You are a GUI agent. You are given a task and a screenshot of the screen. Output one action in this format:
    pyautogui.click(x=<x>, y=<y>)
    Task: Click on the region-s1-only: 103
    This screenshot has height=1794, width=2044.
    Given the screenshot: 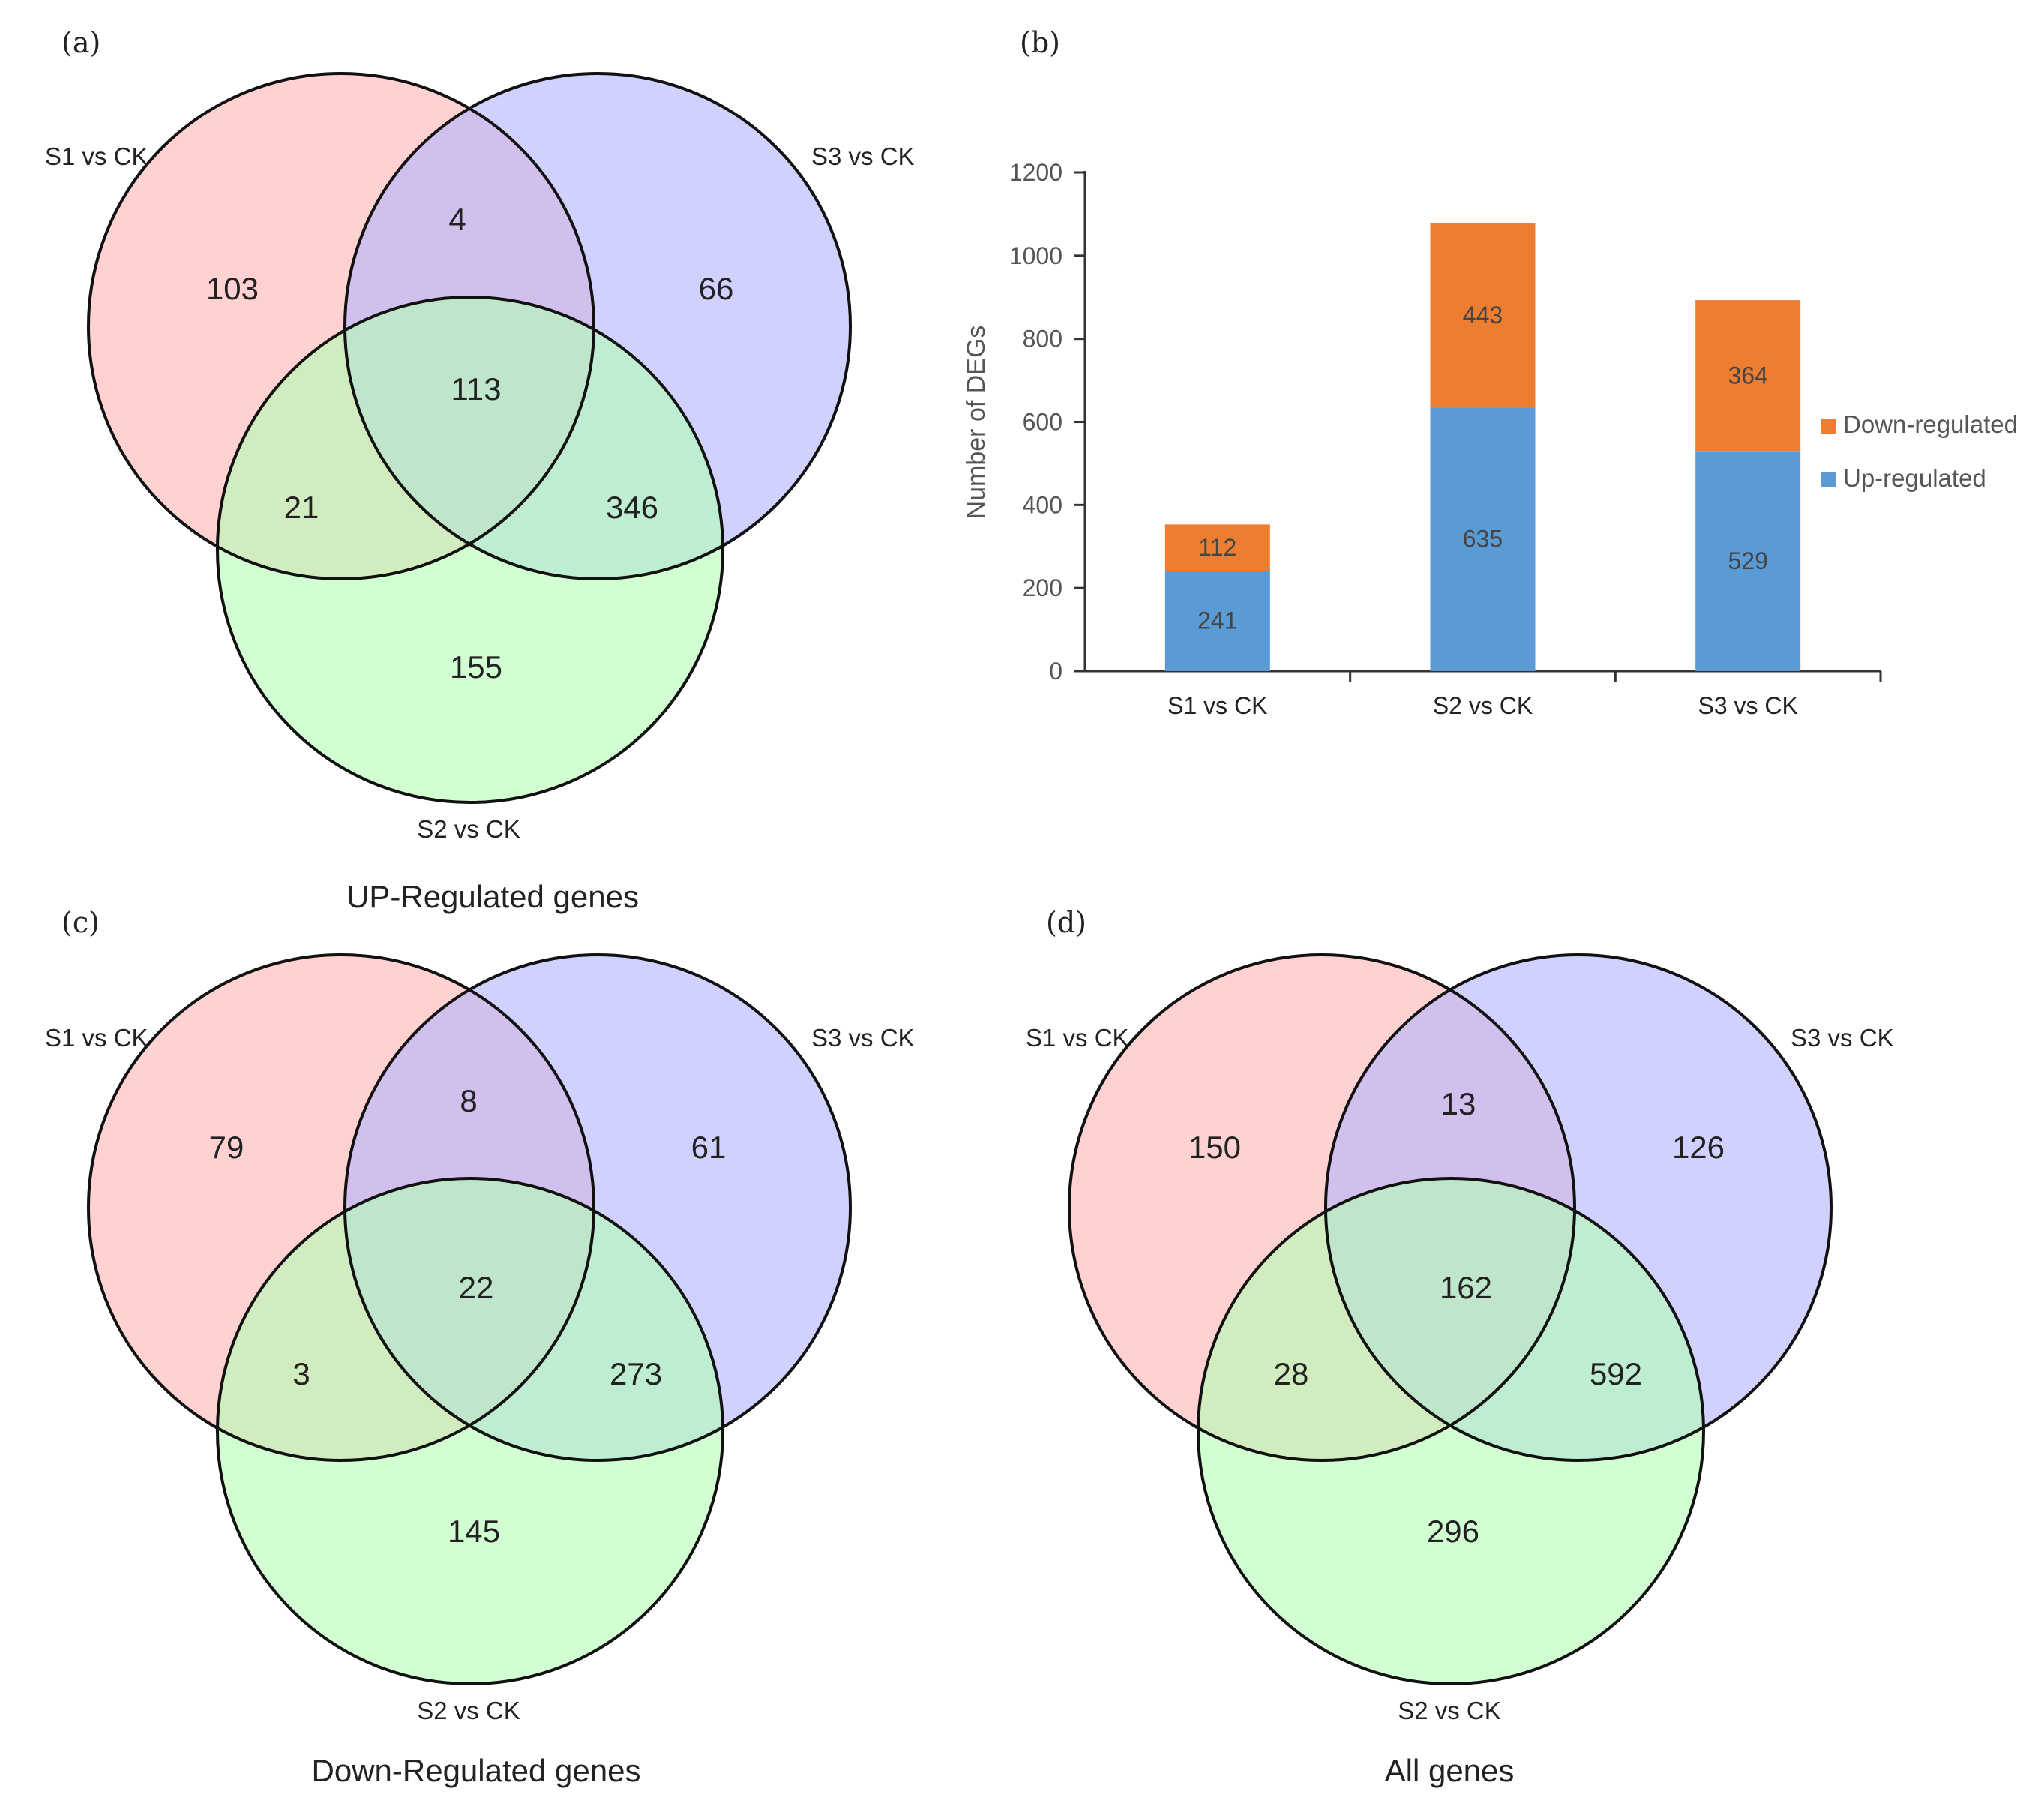 What is the action you would take?
    pyautogui.click(x=233, y=288)
    